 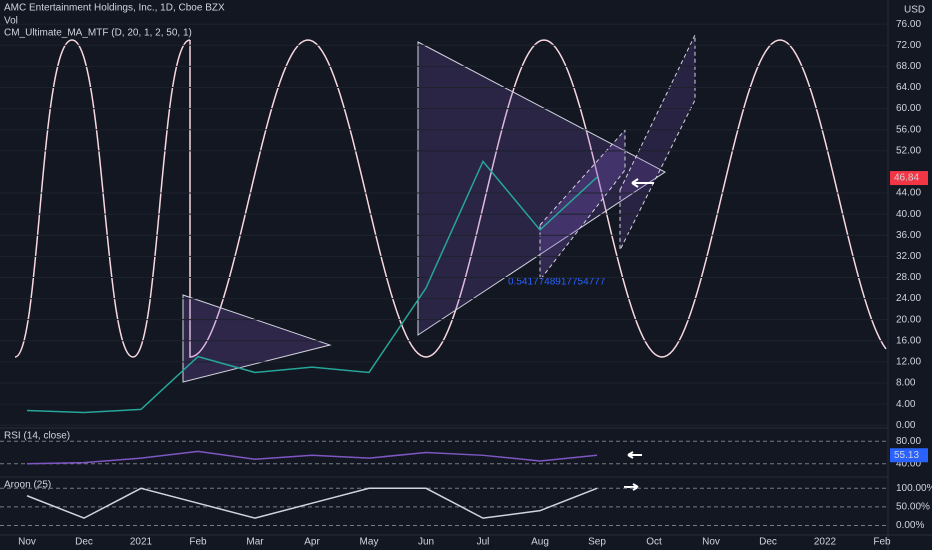 What do you see at coordinates (102, 198) in the screenshot?
I see `sine-drawing` at bounding box center [102, 198].